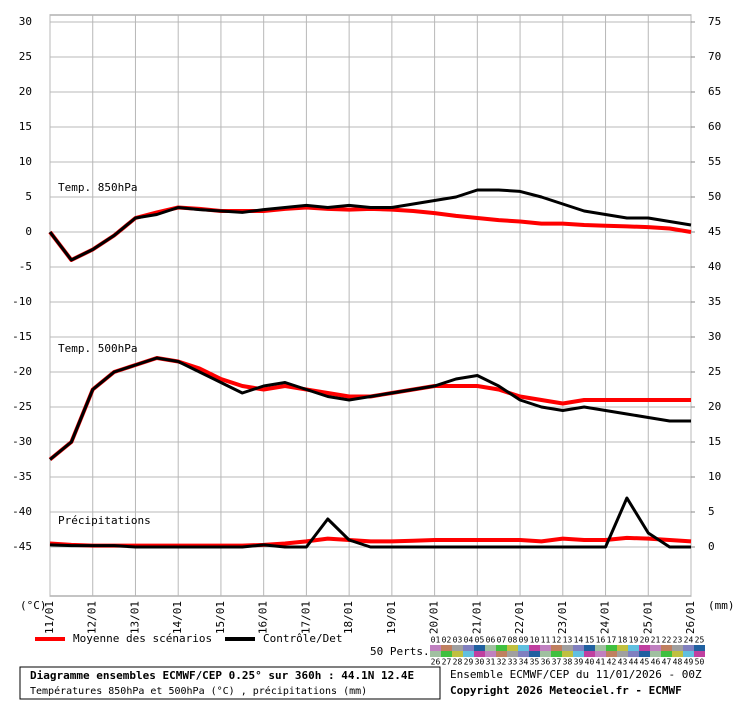 This screenshot has height=704, width=740. I want to click on member-label: 43, so click(623, 662).